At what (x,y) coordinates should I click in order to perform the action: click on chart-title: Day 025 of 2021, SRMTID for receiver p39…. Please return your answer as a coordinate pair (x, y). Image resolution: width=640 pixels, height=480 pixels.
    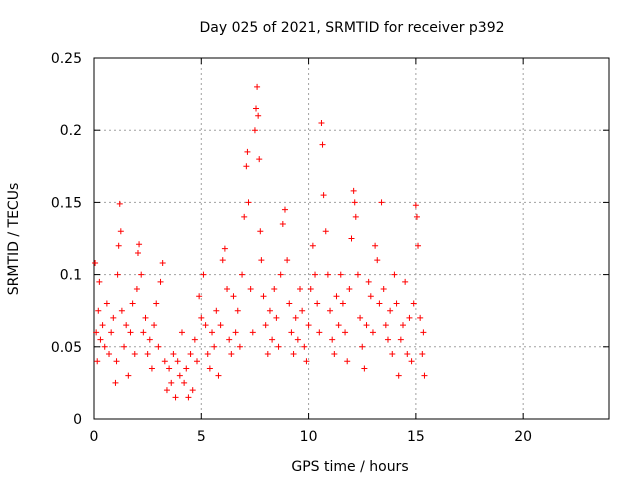
    Looking at the image, I should click on (351, 28).